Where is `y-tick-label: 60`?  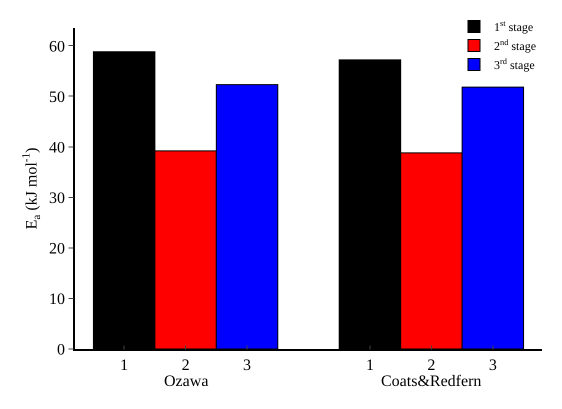
y-tick-label: 60 is located at coordinates (57, 47).